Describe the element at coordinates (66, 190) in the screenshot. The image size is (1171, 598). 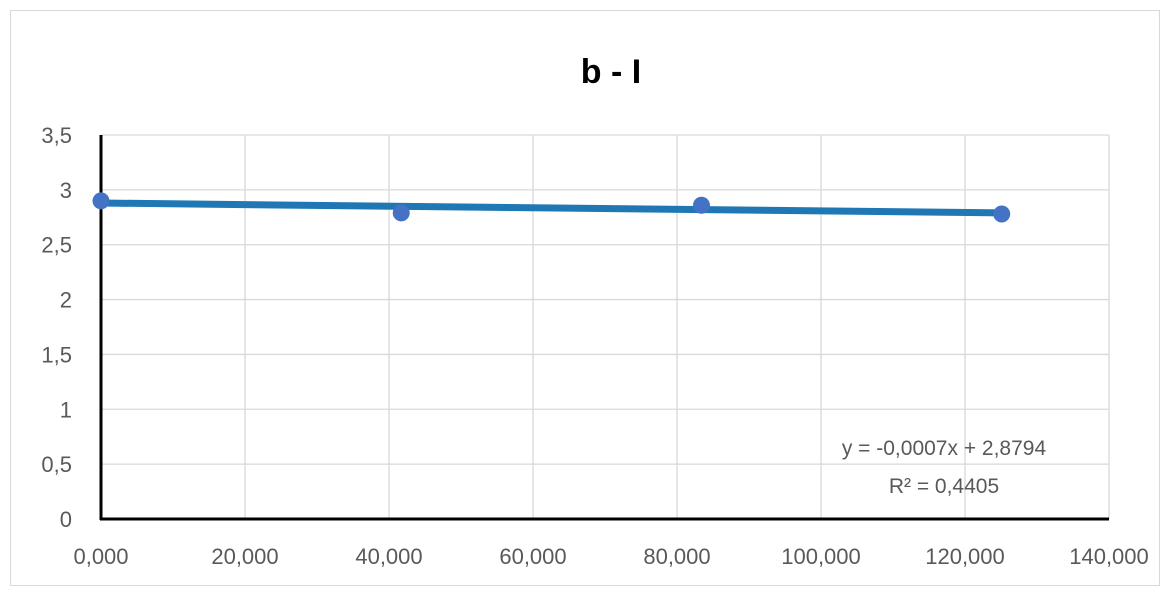
I see `y-tick-label: 3` at that location.